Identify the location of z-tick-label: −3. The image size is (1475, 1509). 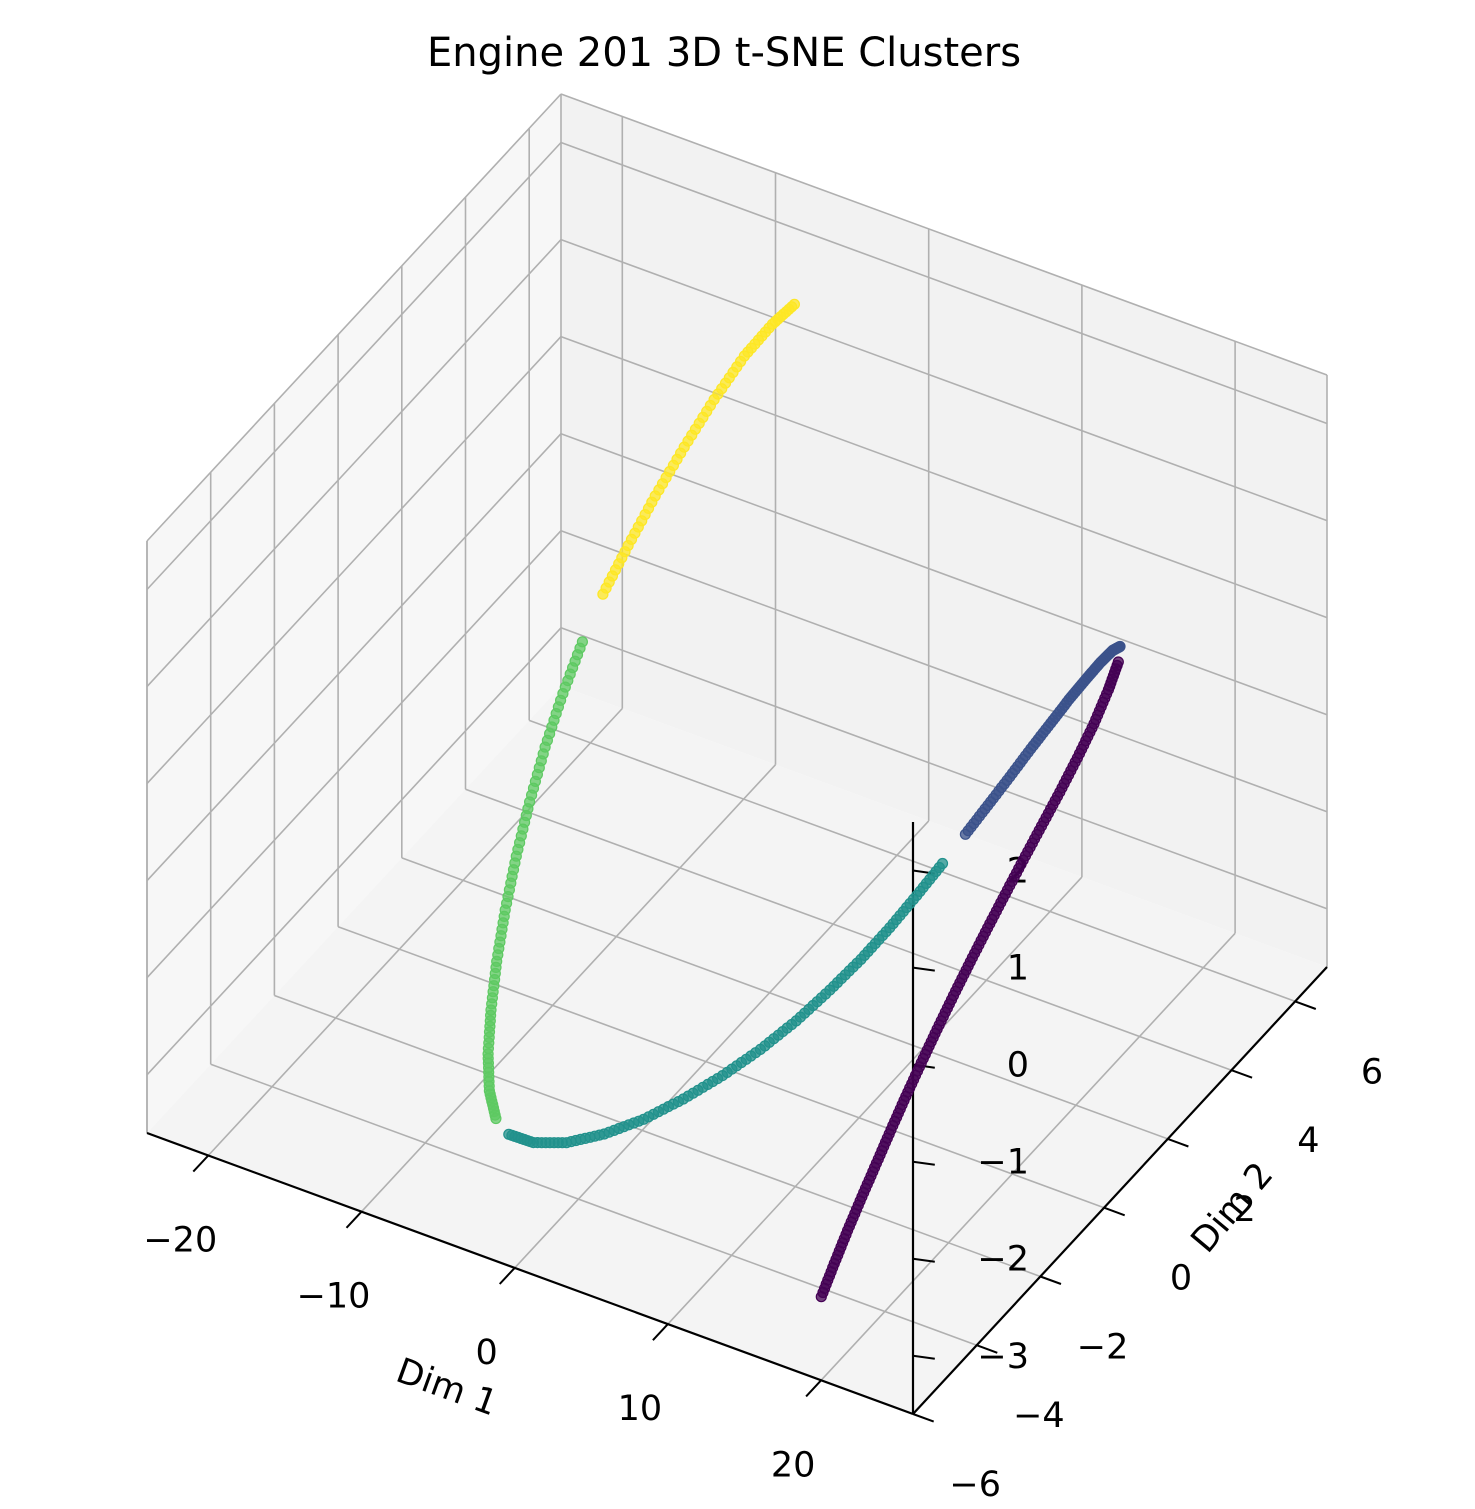
(1003, 1357).